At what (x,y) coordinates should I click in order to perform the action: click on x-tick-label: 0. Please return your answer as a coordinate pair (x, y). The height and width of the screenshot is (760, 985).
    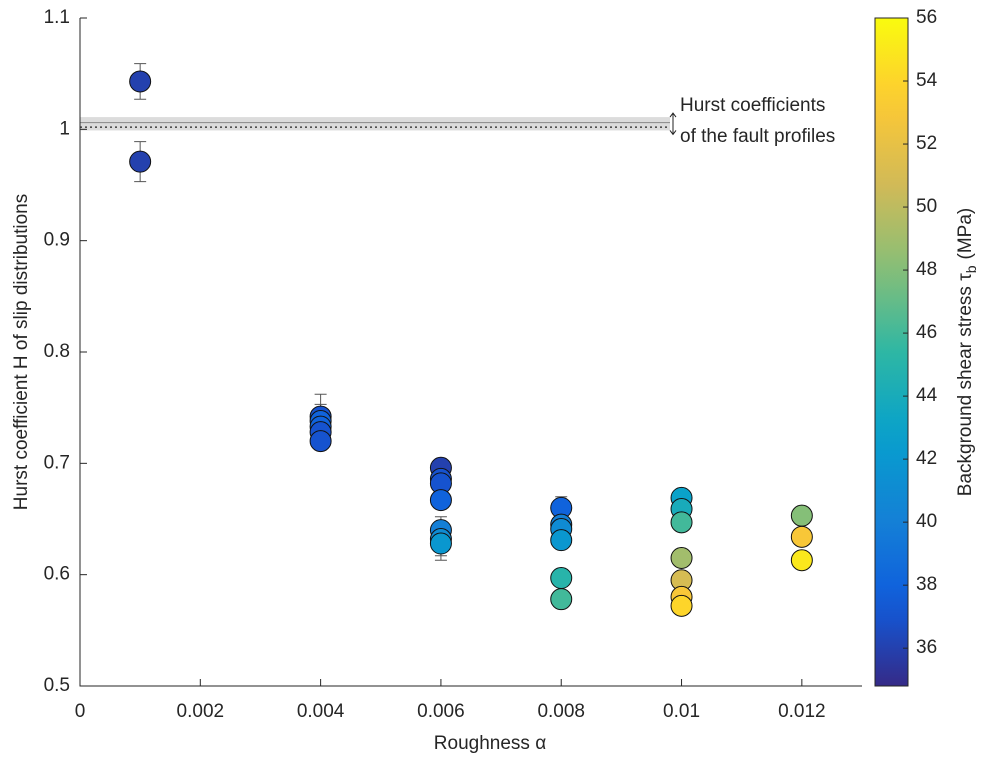
    Looking at the image, I should click on (80, 711).